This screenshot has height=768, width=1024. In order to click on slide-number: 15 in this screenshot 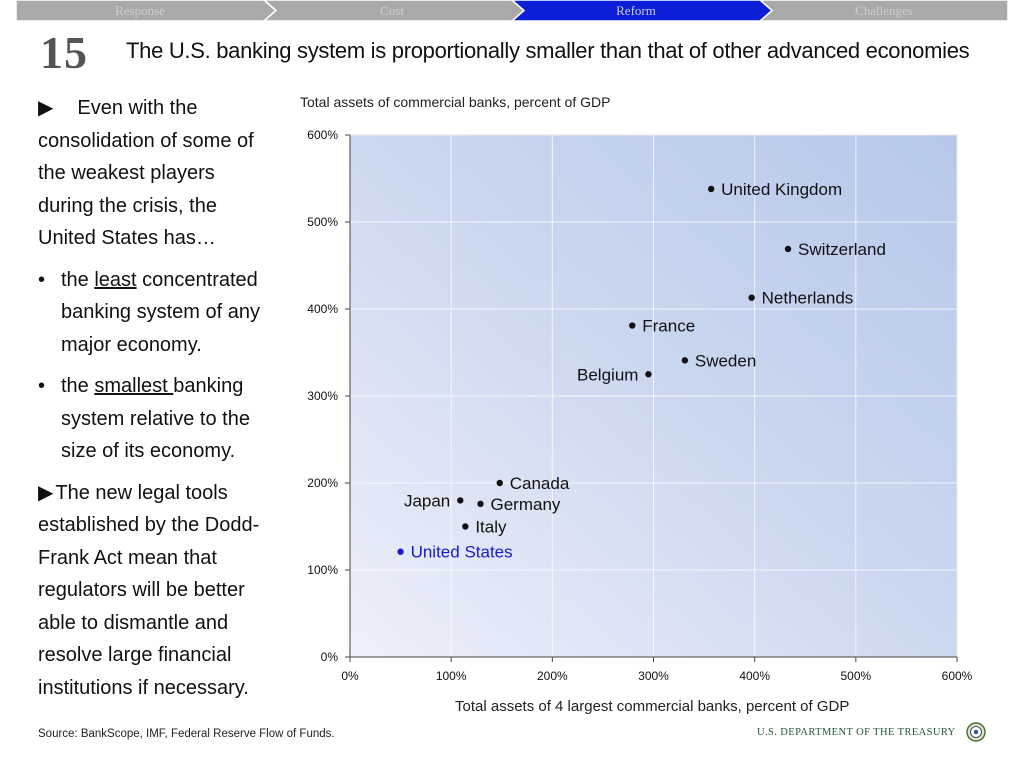, I will do `click(64, 52)`.